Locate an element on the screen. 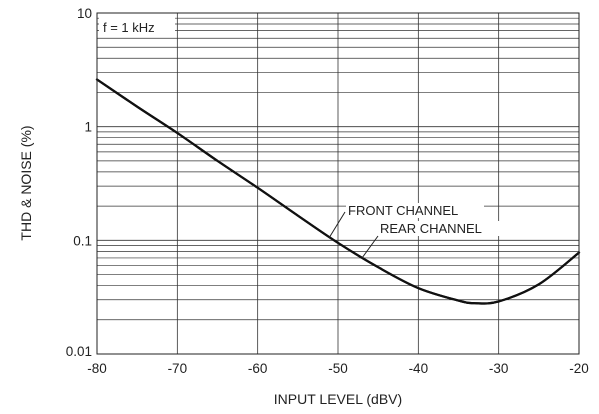  x-tick-labels: -80 -70 -60 -50 -40 -30 -20 is located at coordinates (338, 368).